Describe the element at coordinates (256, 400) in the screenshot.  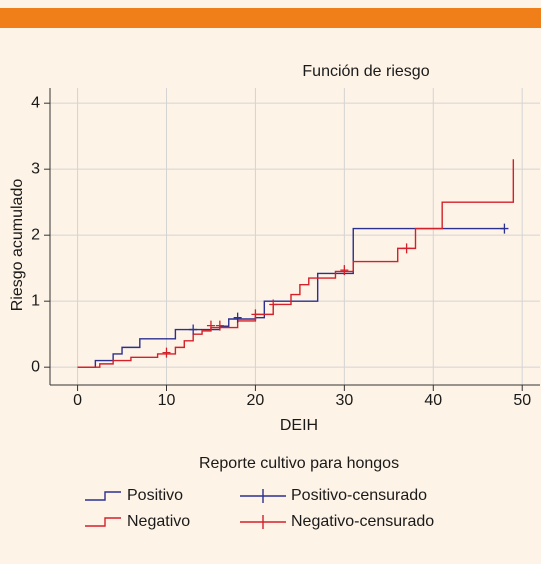
I see `x-tick-label: 20` at that location.